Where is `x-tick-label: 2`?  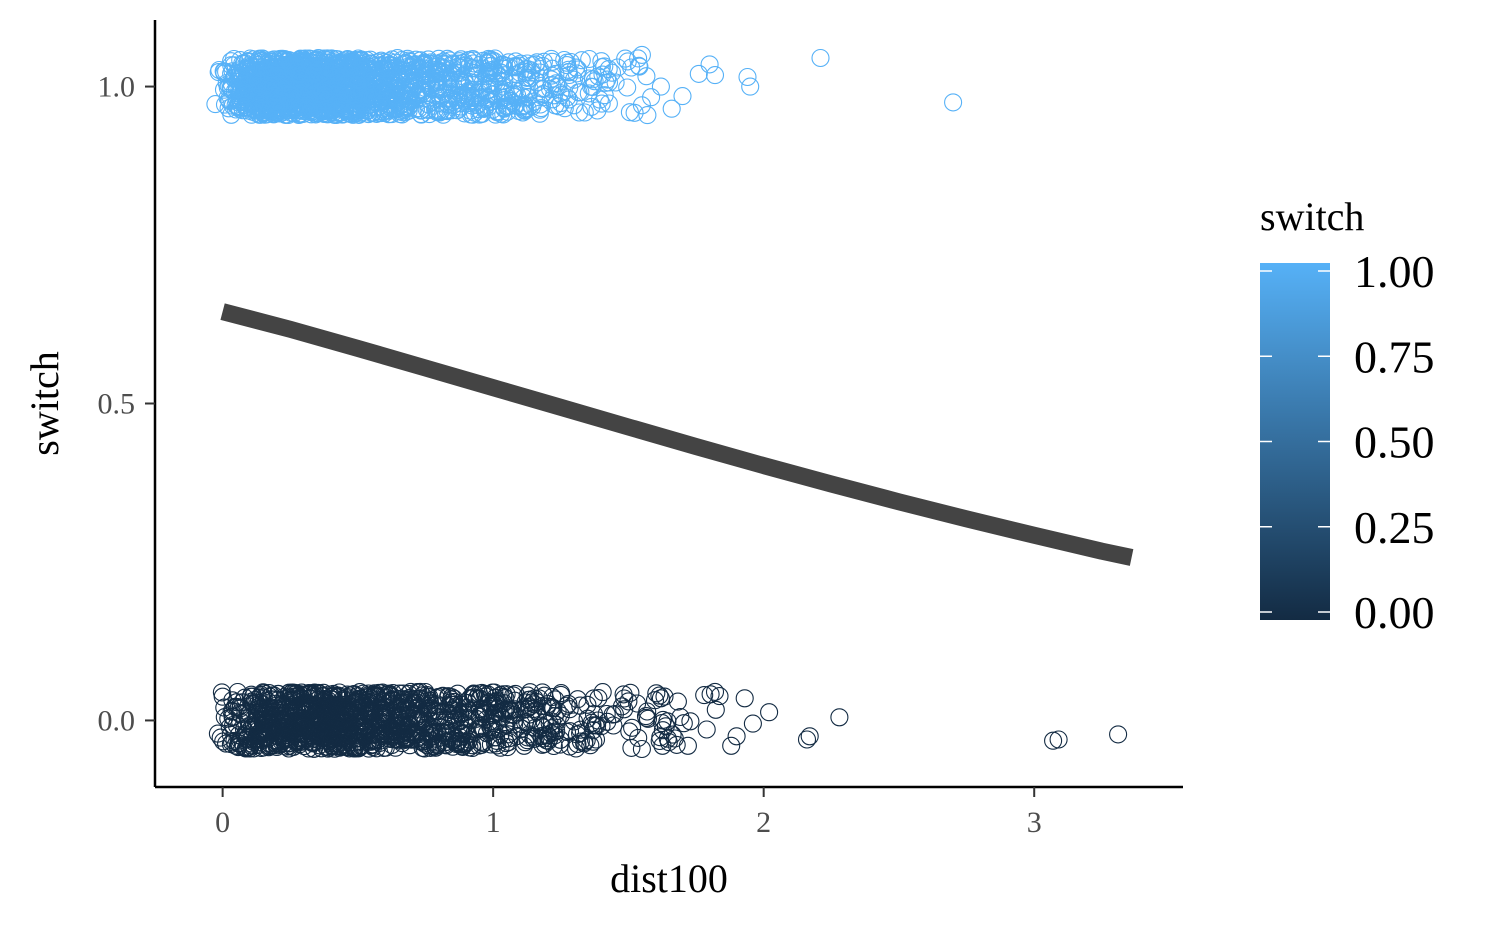 x-tick-label: 2 is located at coordinates (763, 822).